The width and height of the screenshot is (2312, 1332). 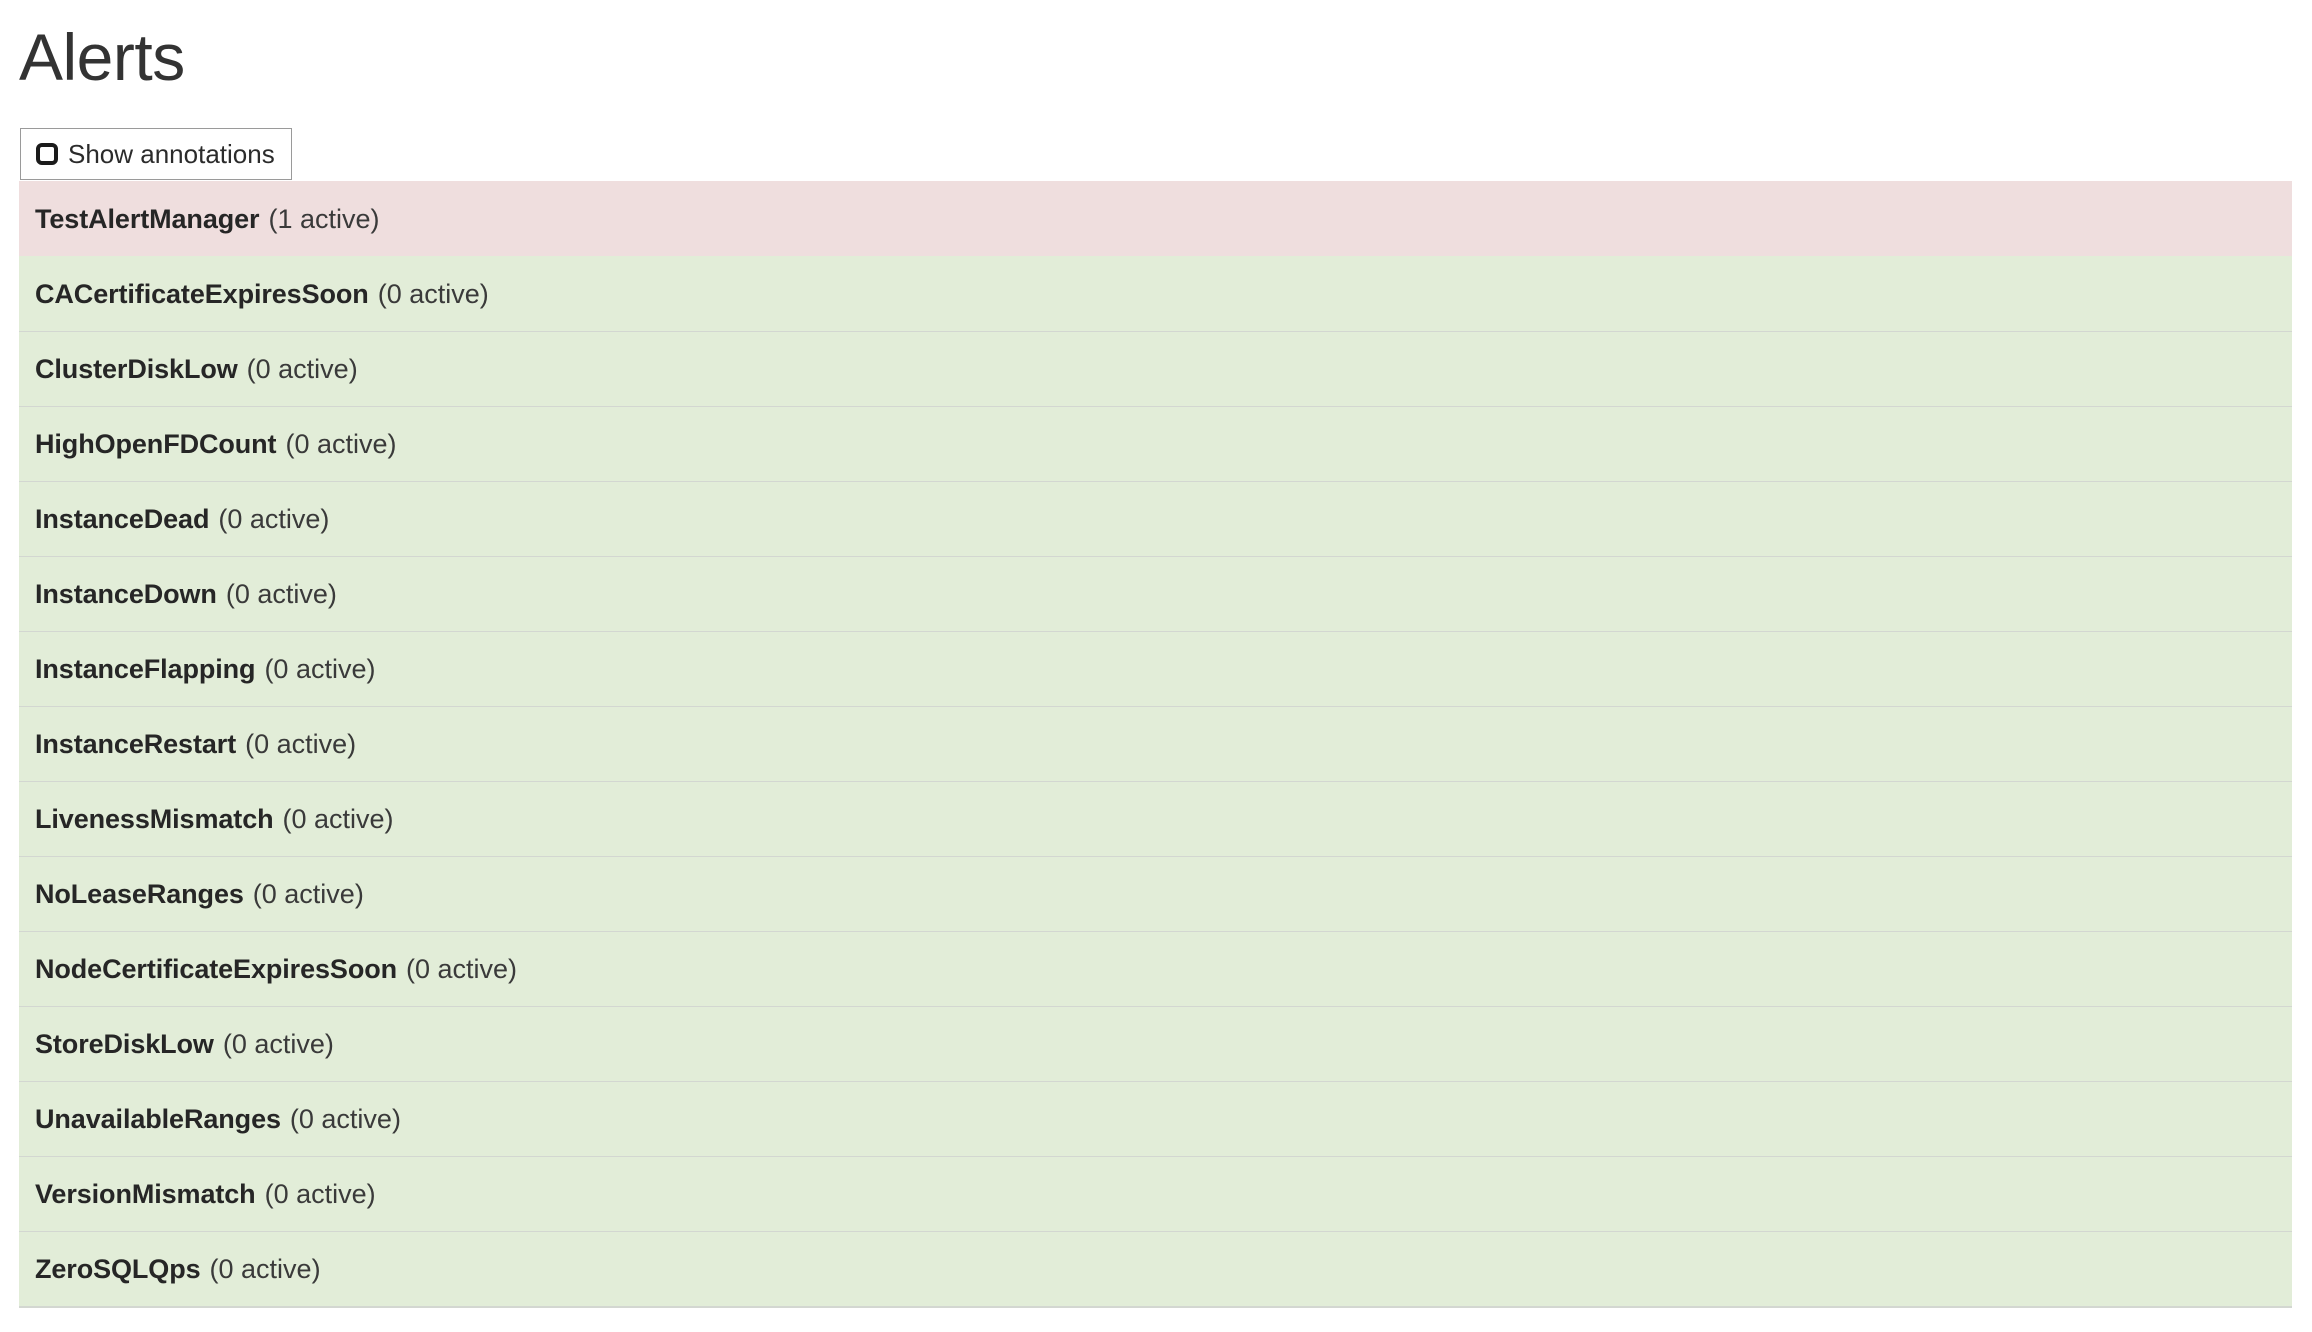 I want to click on alert-name: InstanceDead, so click(x=122, y=519).